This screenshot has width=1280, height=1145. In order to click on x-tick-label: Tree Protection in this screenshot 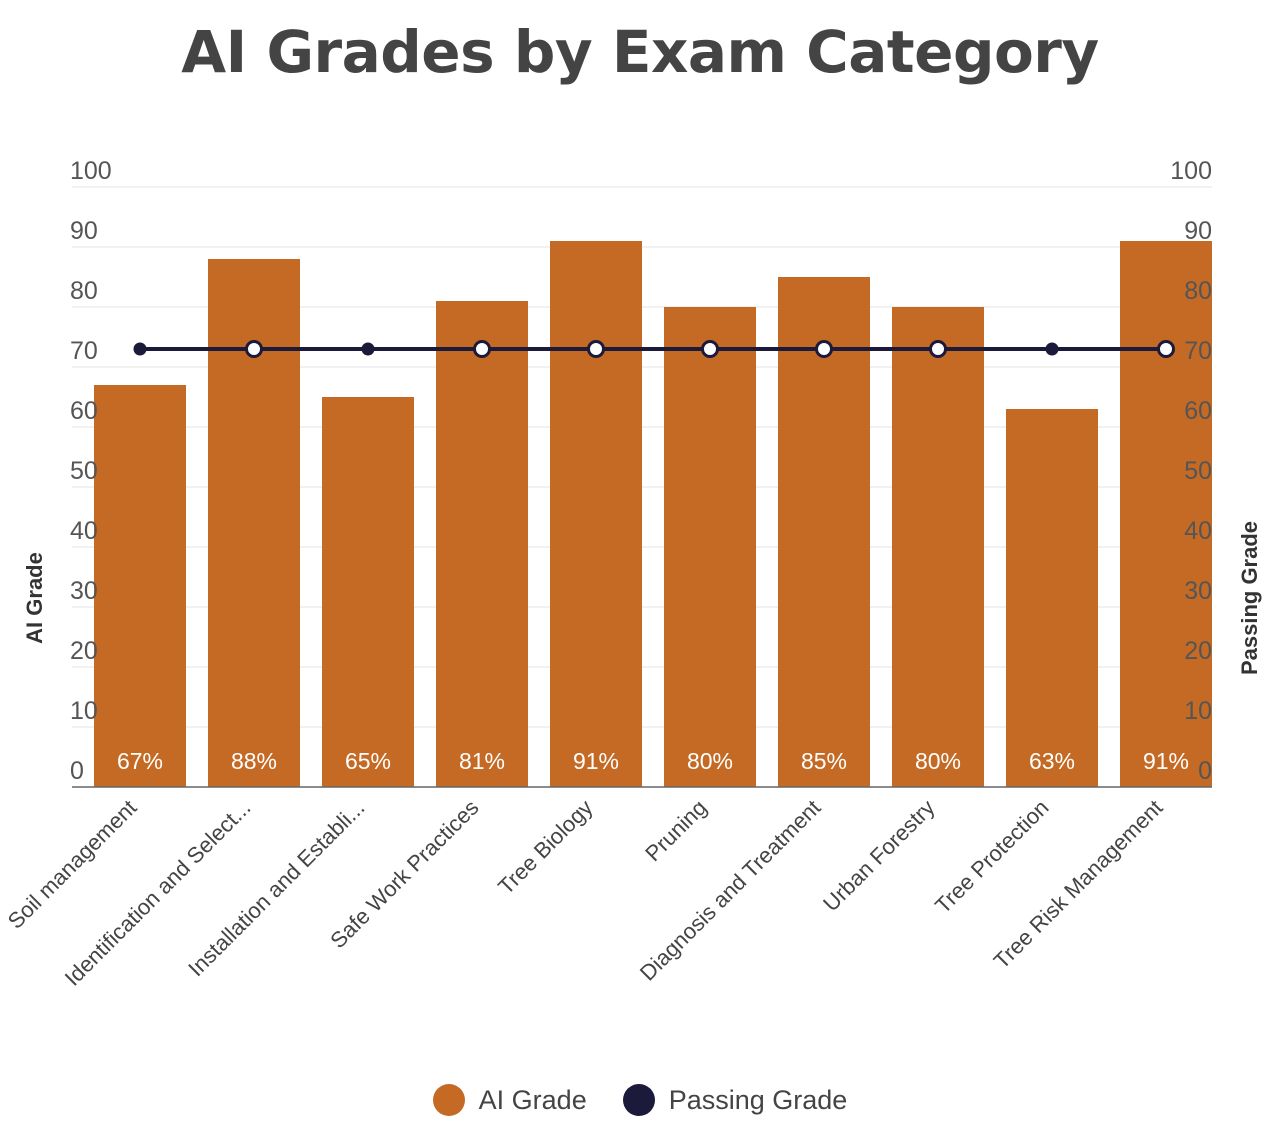, I will do `click(991, 856)`.